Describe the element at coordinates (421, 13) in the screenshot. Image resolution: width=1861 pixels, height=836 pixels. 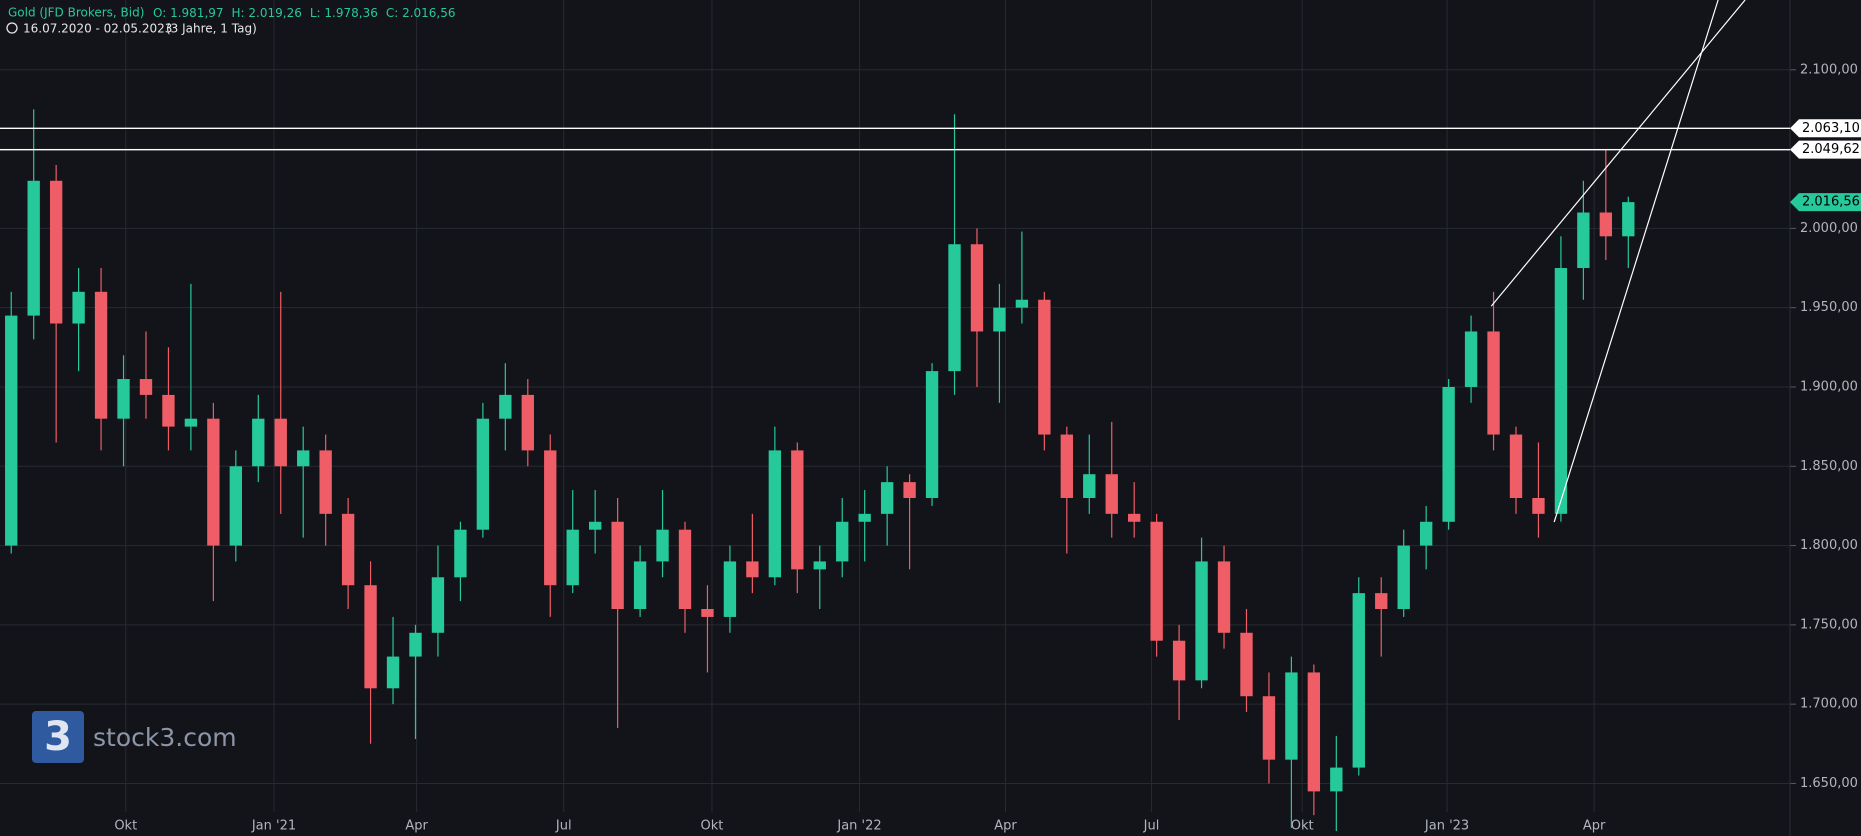
I see `header-value: C: 2.016,56` at that location.